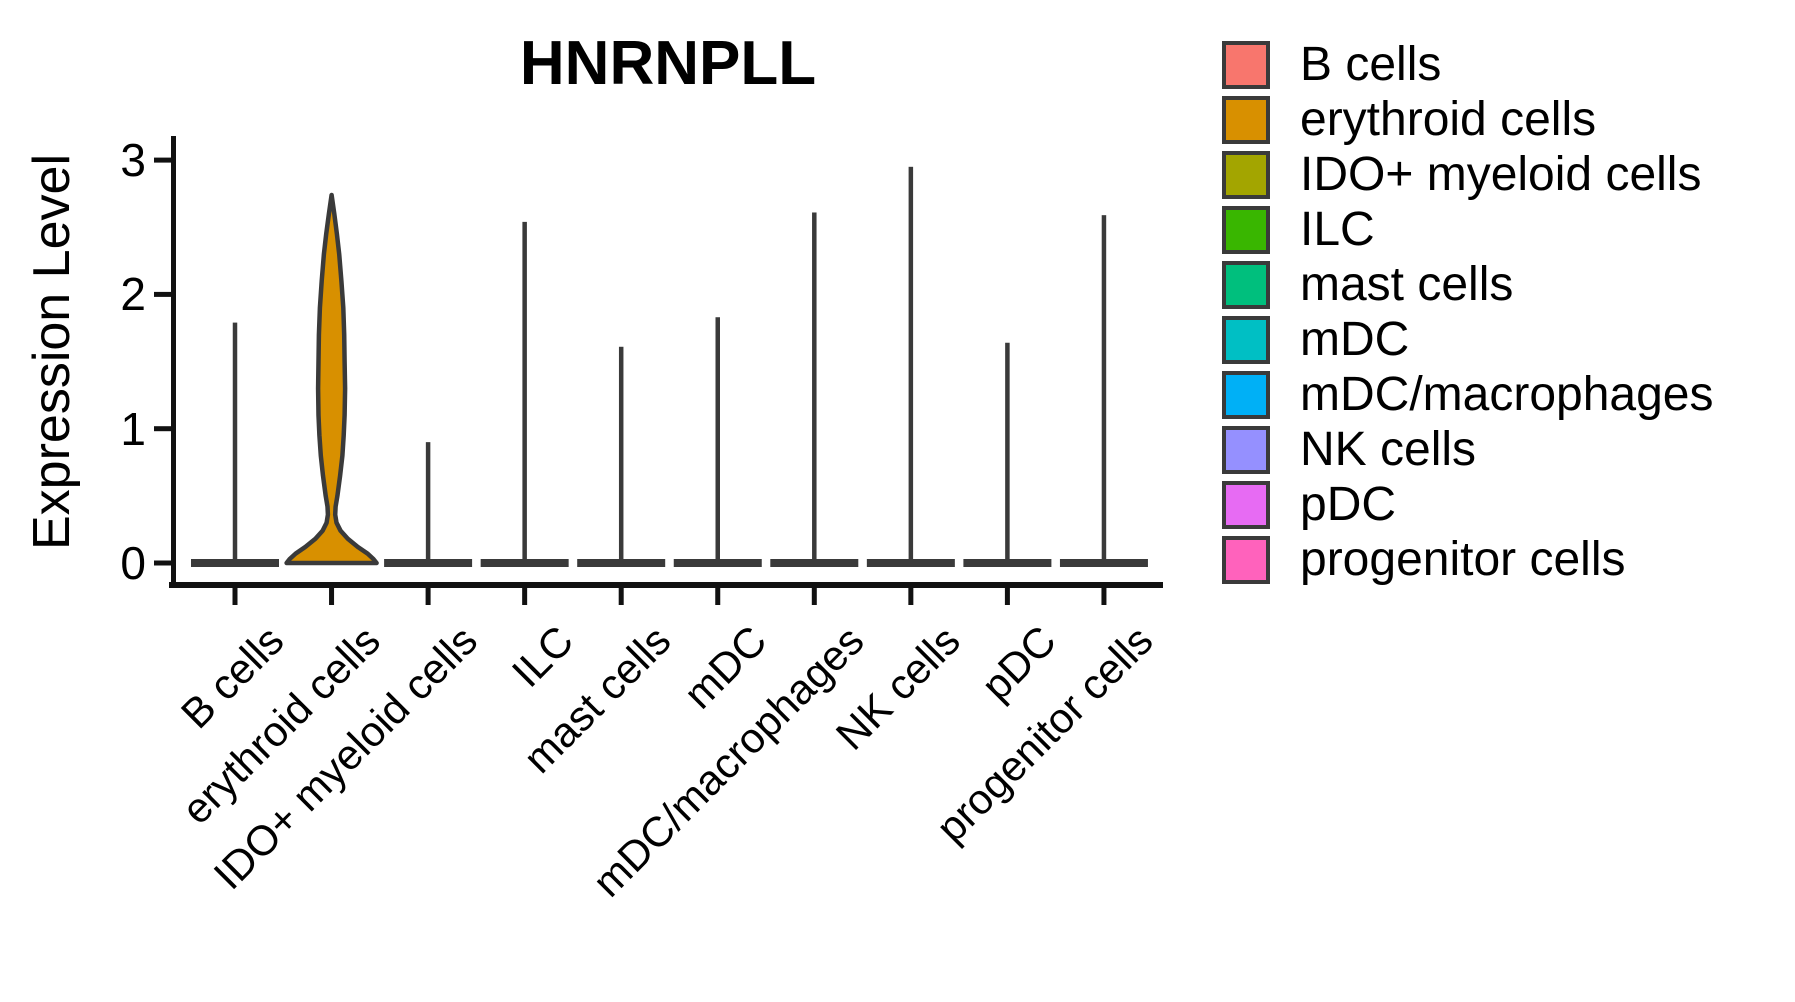  I want to click on legend-item-nk-cells: NK cells, so click(1467, 450).